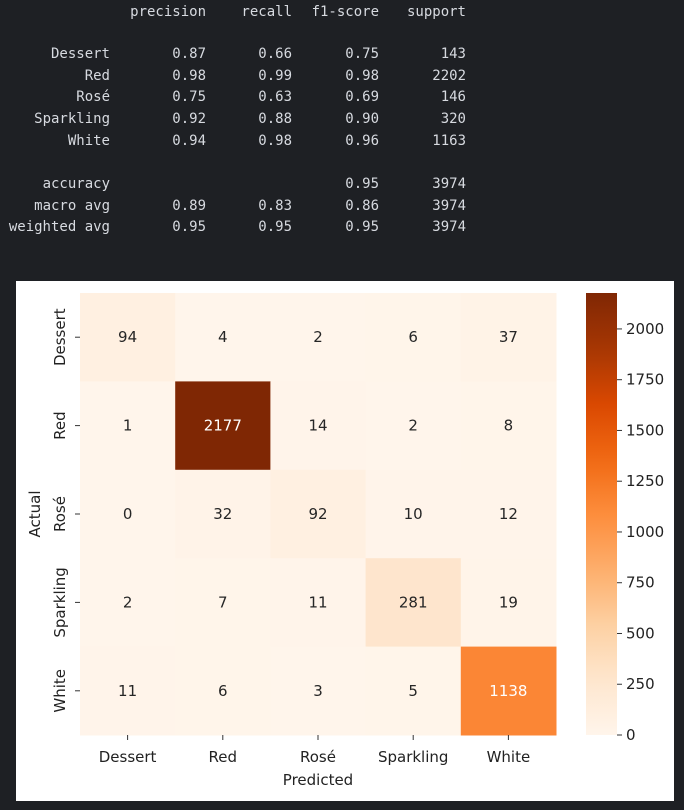 The height and width of the screenshot is (810, 684). I want to click on y-tick-label: Red, so click(60, 425).